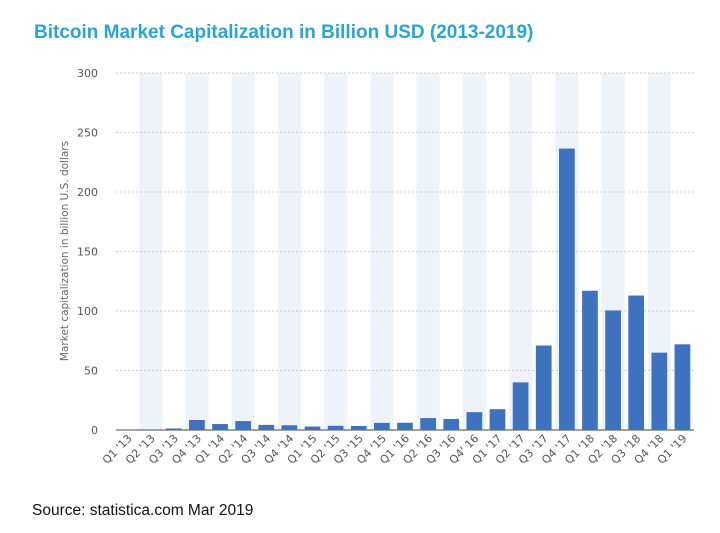  I want to click on y-axis-ticks: 0 50 100 150 200 250 300, so click(87, 252).